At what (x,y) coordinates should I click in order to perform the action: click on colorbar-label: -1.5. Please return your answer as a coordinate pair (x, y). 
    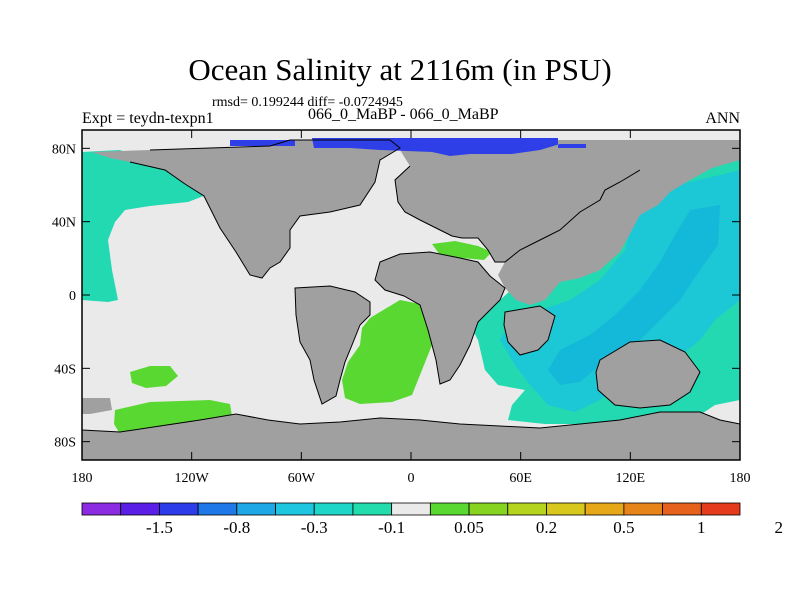
    Looking at the image, I should click on (159, 527).